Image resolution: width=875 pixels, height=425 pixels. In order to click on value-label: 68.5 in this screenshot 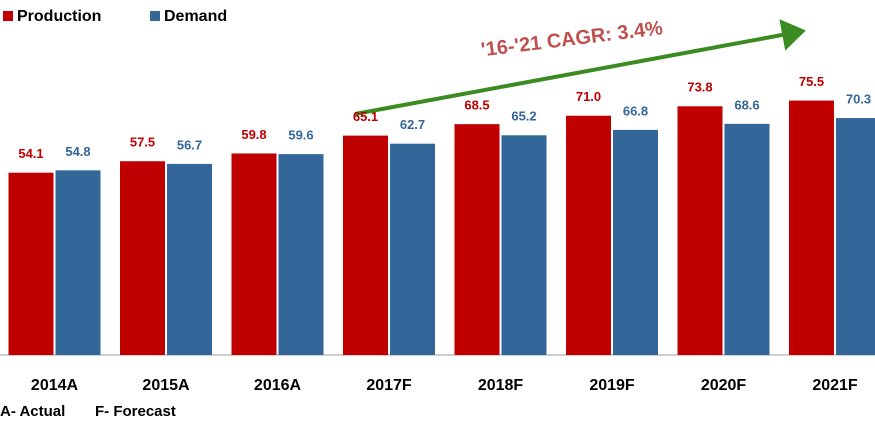, I will do `click(476, 105)`.